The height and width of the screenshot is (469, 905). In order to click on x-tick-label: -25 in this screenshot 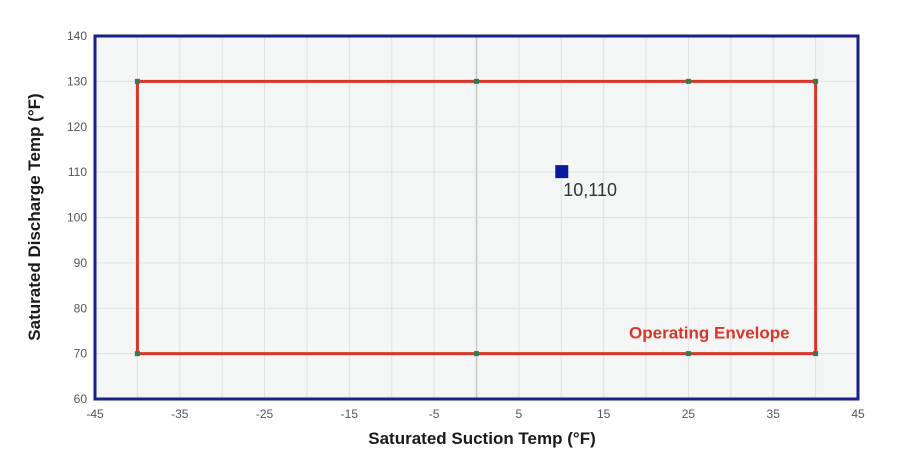, I will do `click(265, 414)`.